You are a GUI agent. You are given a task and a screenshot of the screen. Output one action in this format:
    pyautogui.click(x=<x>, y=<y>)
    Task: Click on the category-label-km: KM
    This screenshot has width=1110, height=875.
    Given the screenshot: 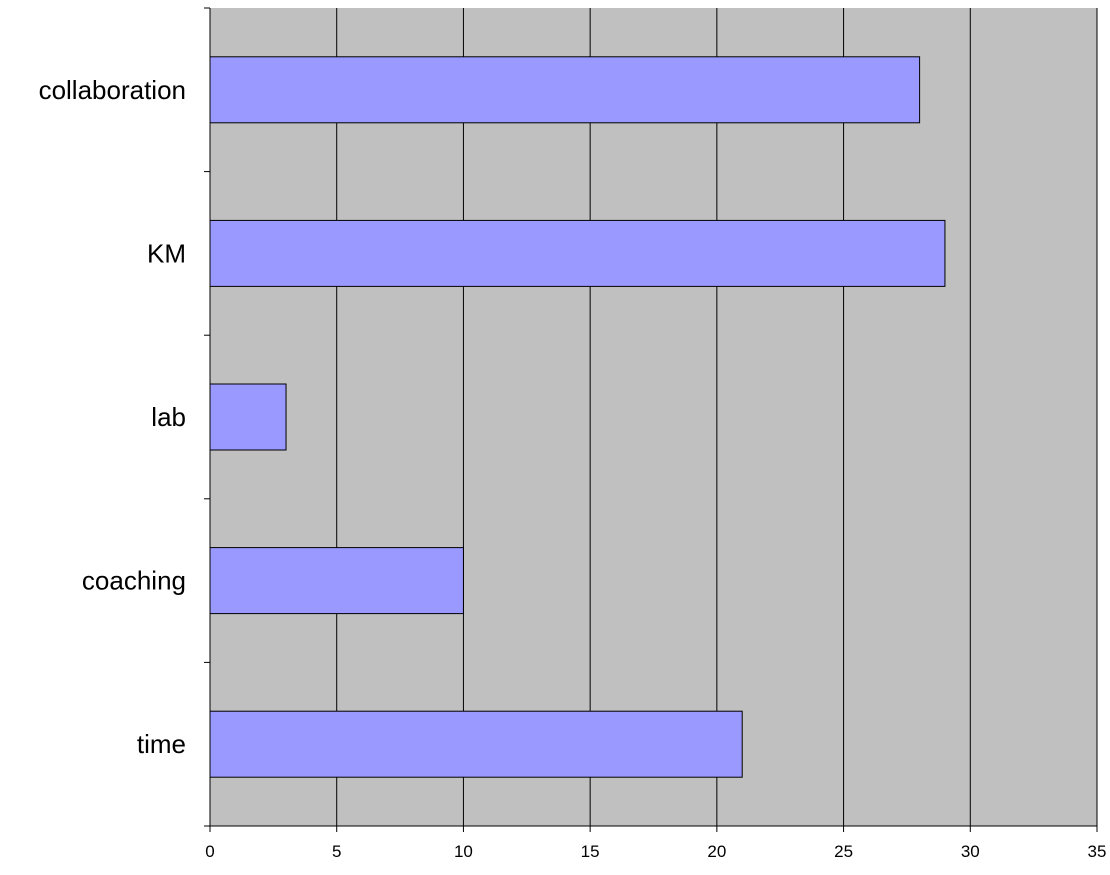 What is the action you would take?
    pyautogui.click(x=166, y=253)
    